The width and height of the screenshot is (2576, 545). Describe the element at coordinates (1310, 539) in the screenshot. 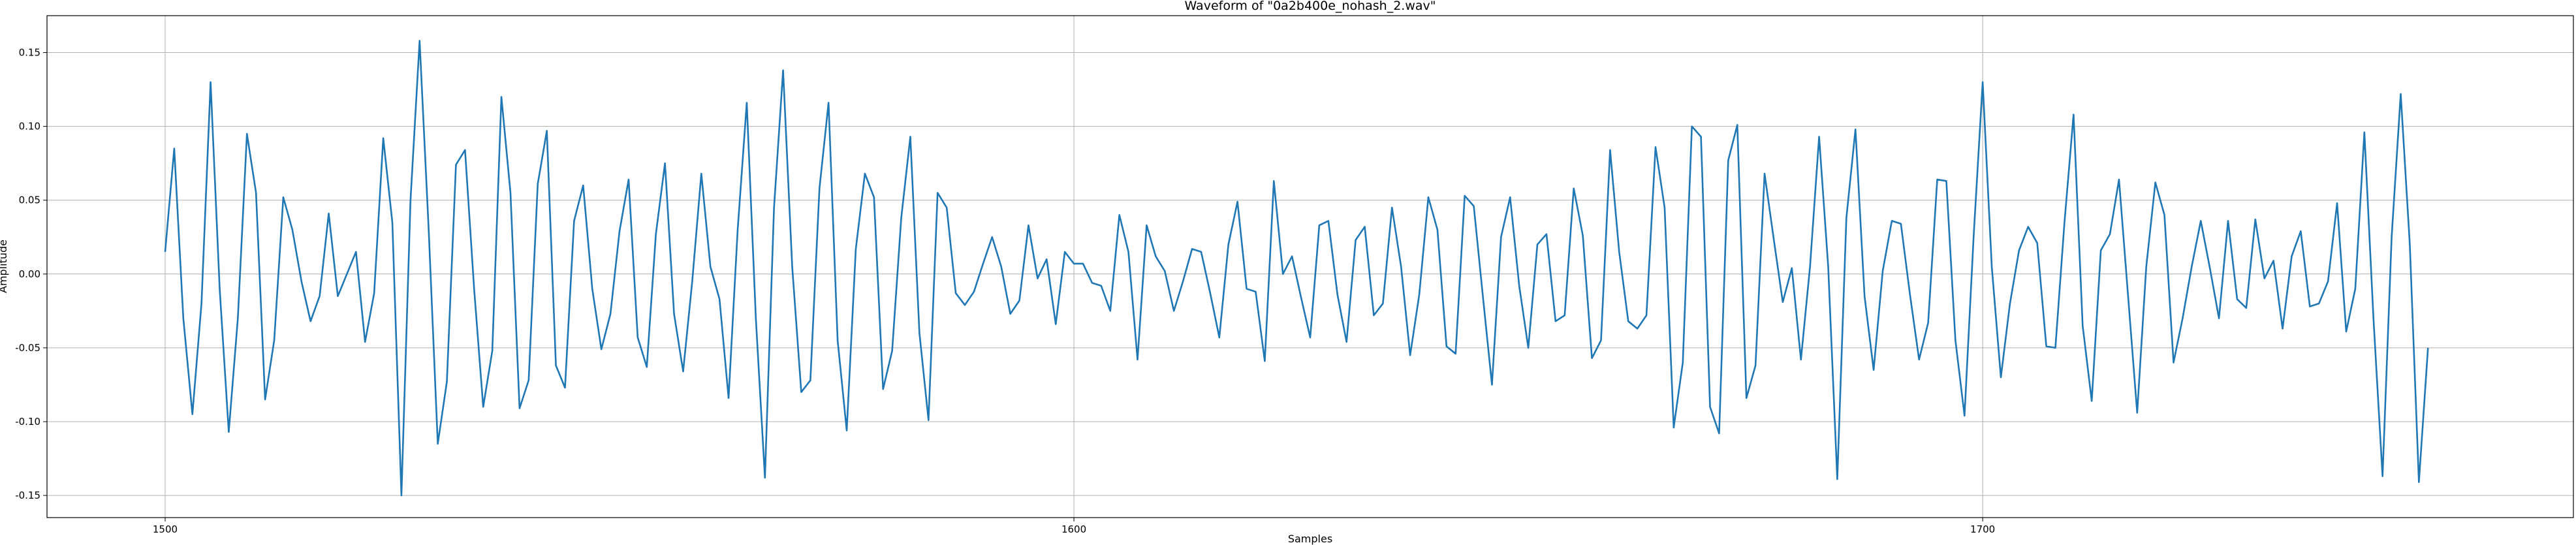

I see `x-axis-label: Samples` at that location.